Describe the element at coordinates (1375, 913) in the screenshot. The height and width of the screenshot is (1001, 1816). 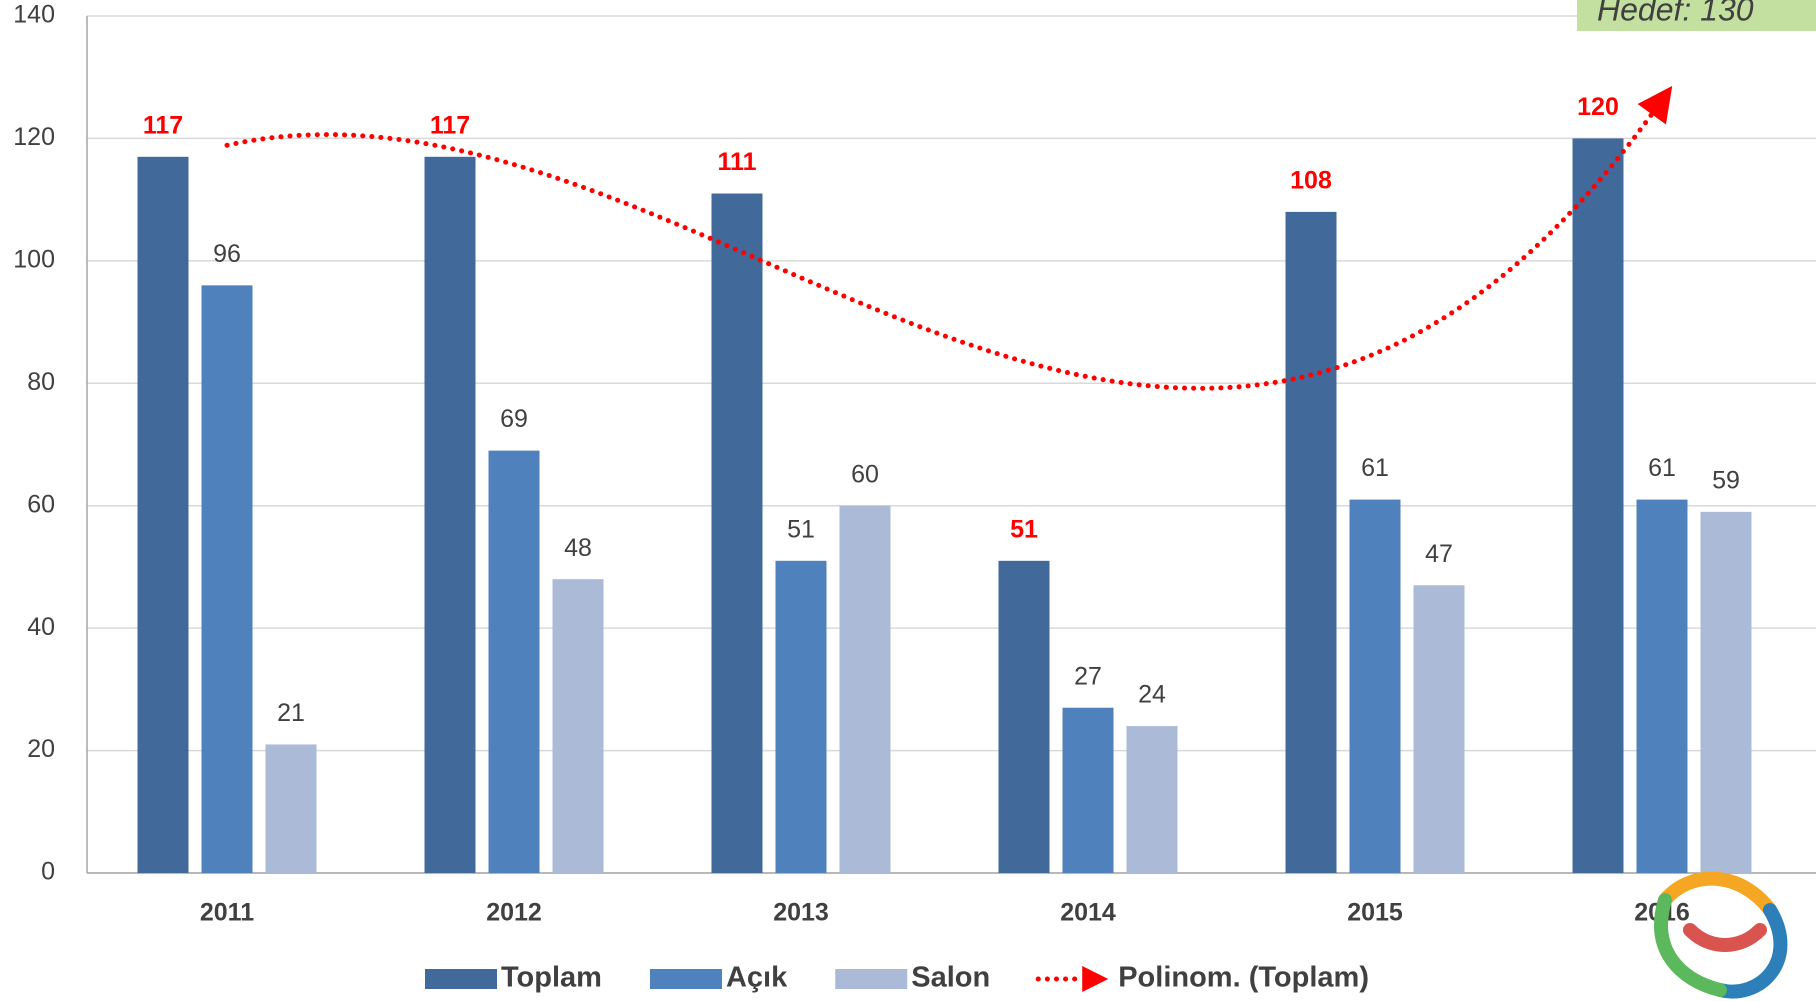
I see `x-tick-label: 2015` at that location.